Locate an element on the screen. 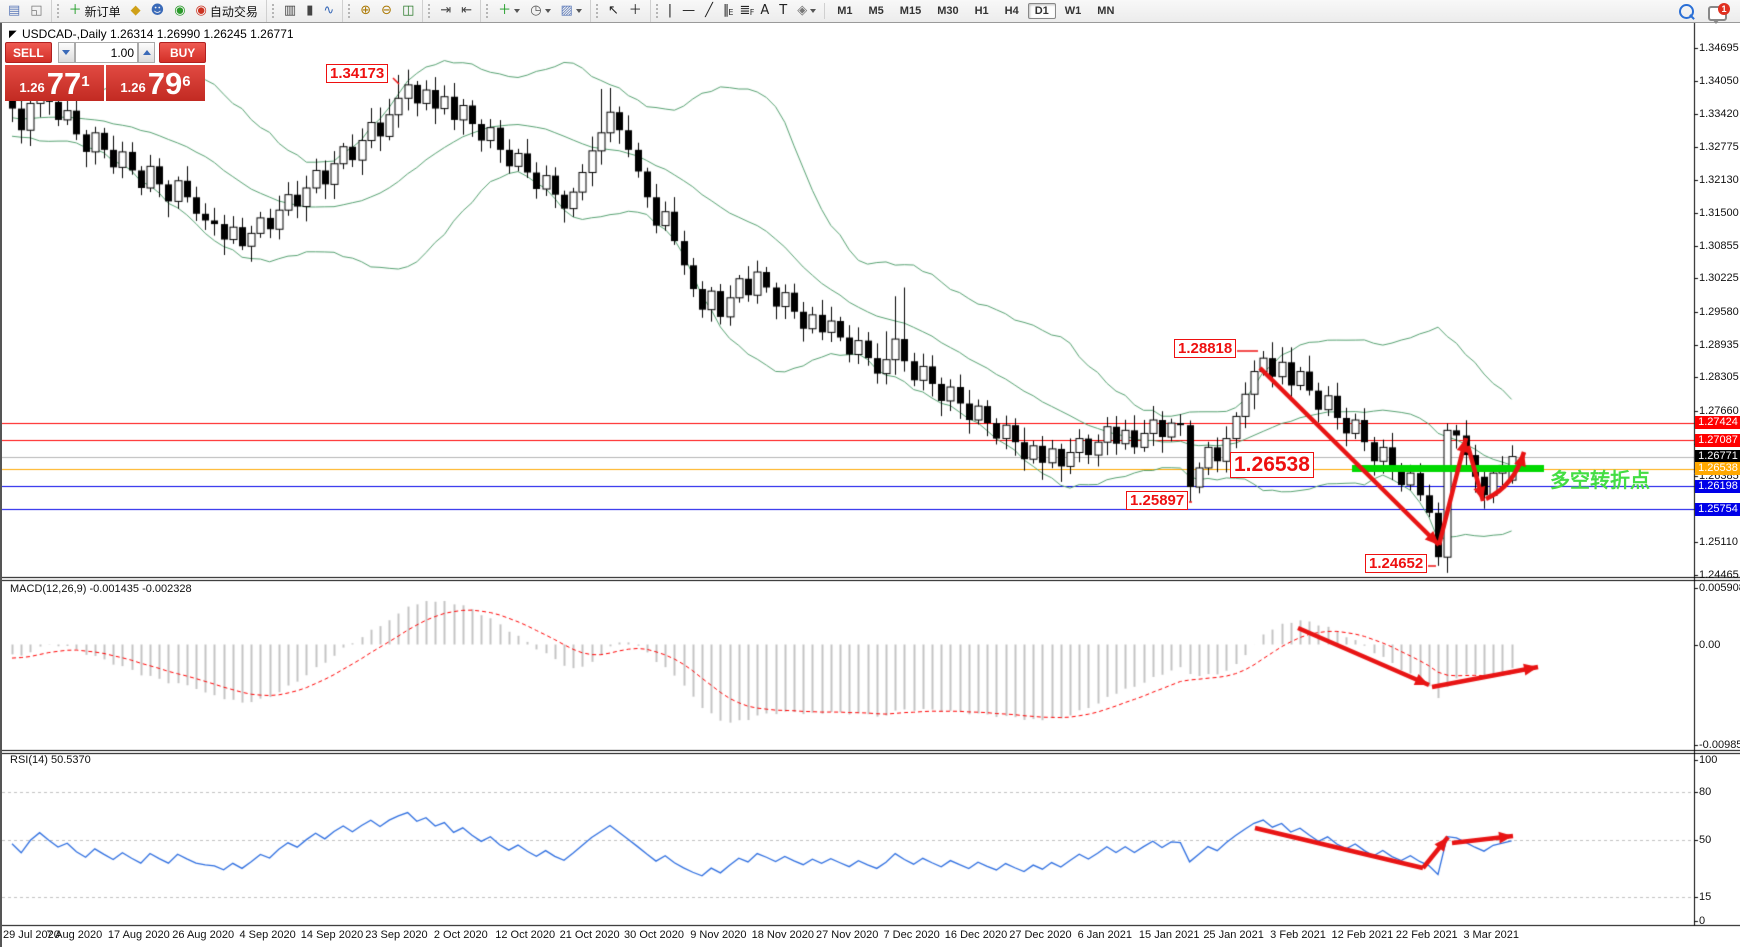 This screenshot has width=1740, height=947. cursor-button: ↖ is located at coordinates (613, 11).